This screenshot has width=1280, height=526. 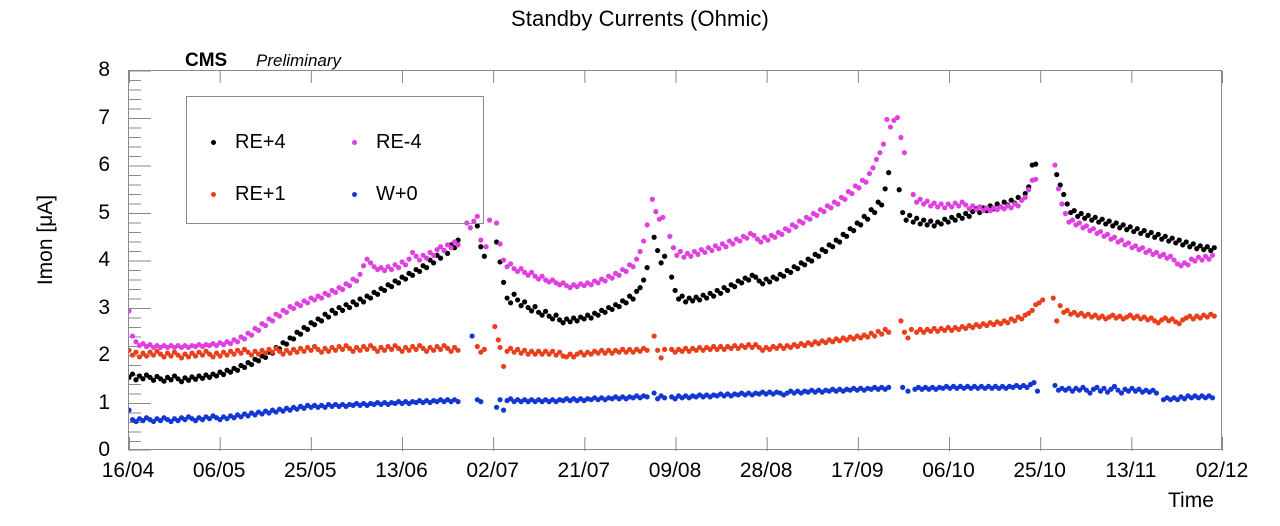 I want to click on chart-legend: RE+4 RE-4 RE+1 W+0, so click(x=335, y=160).